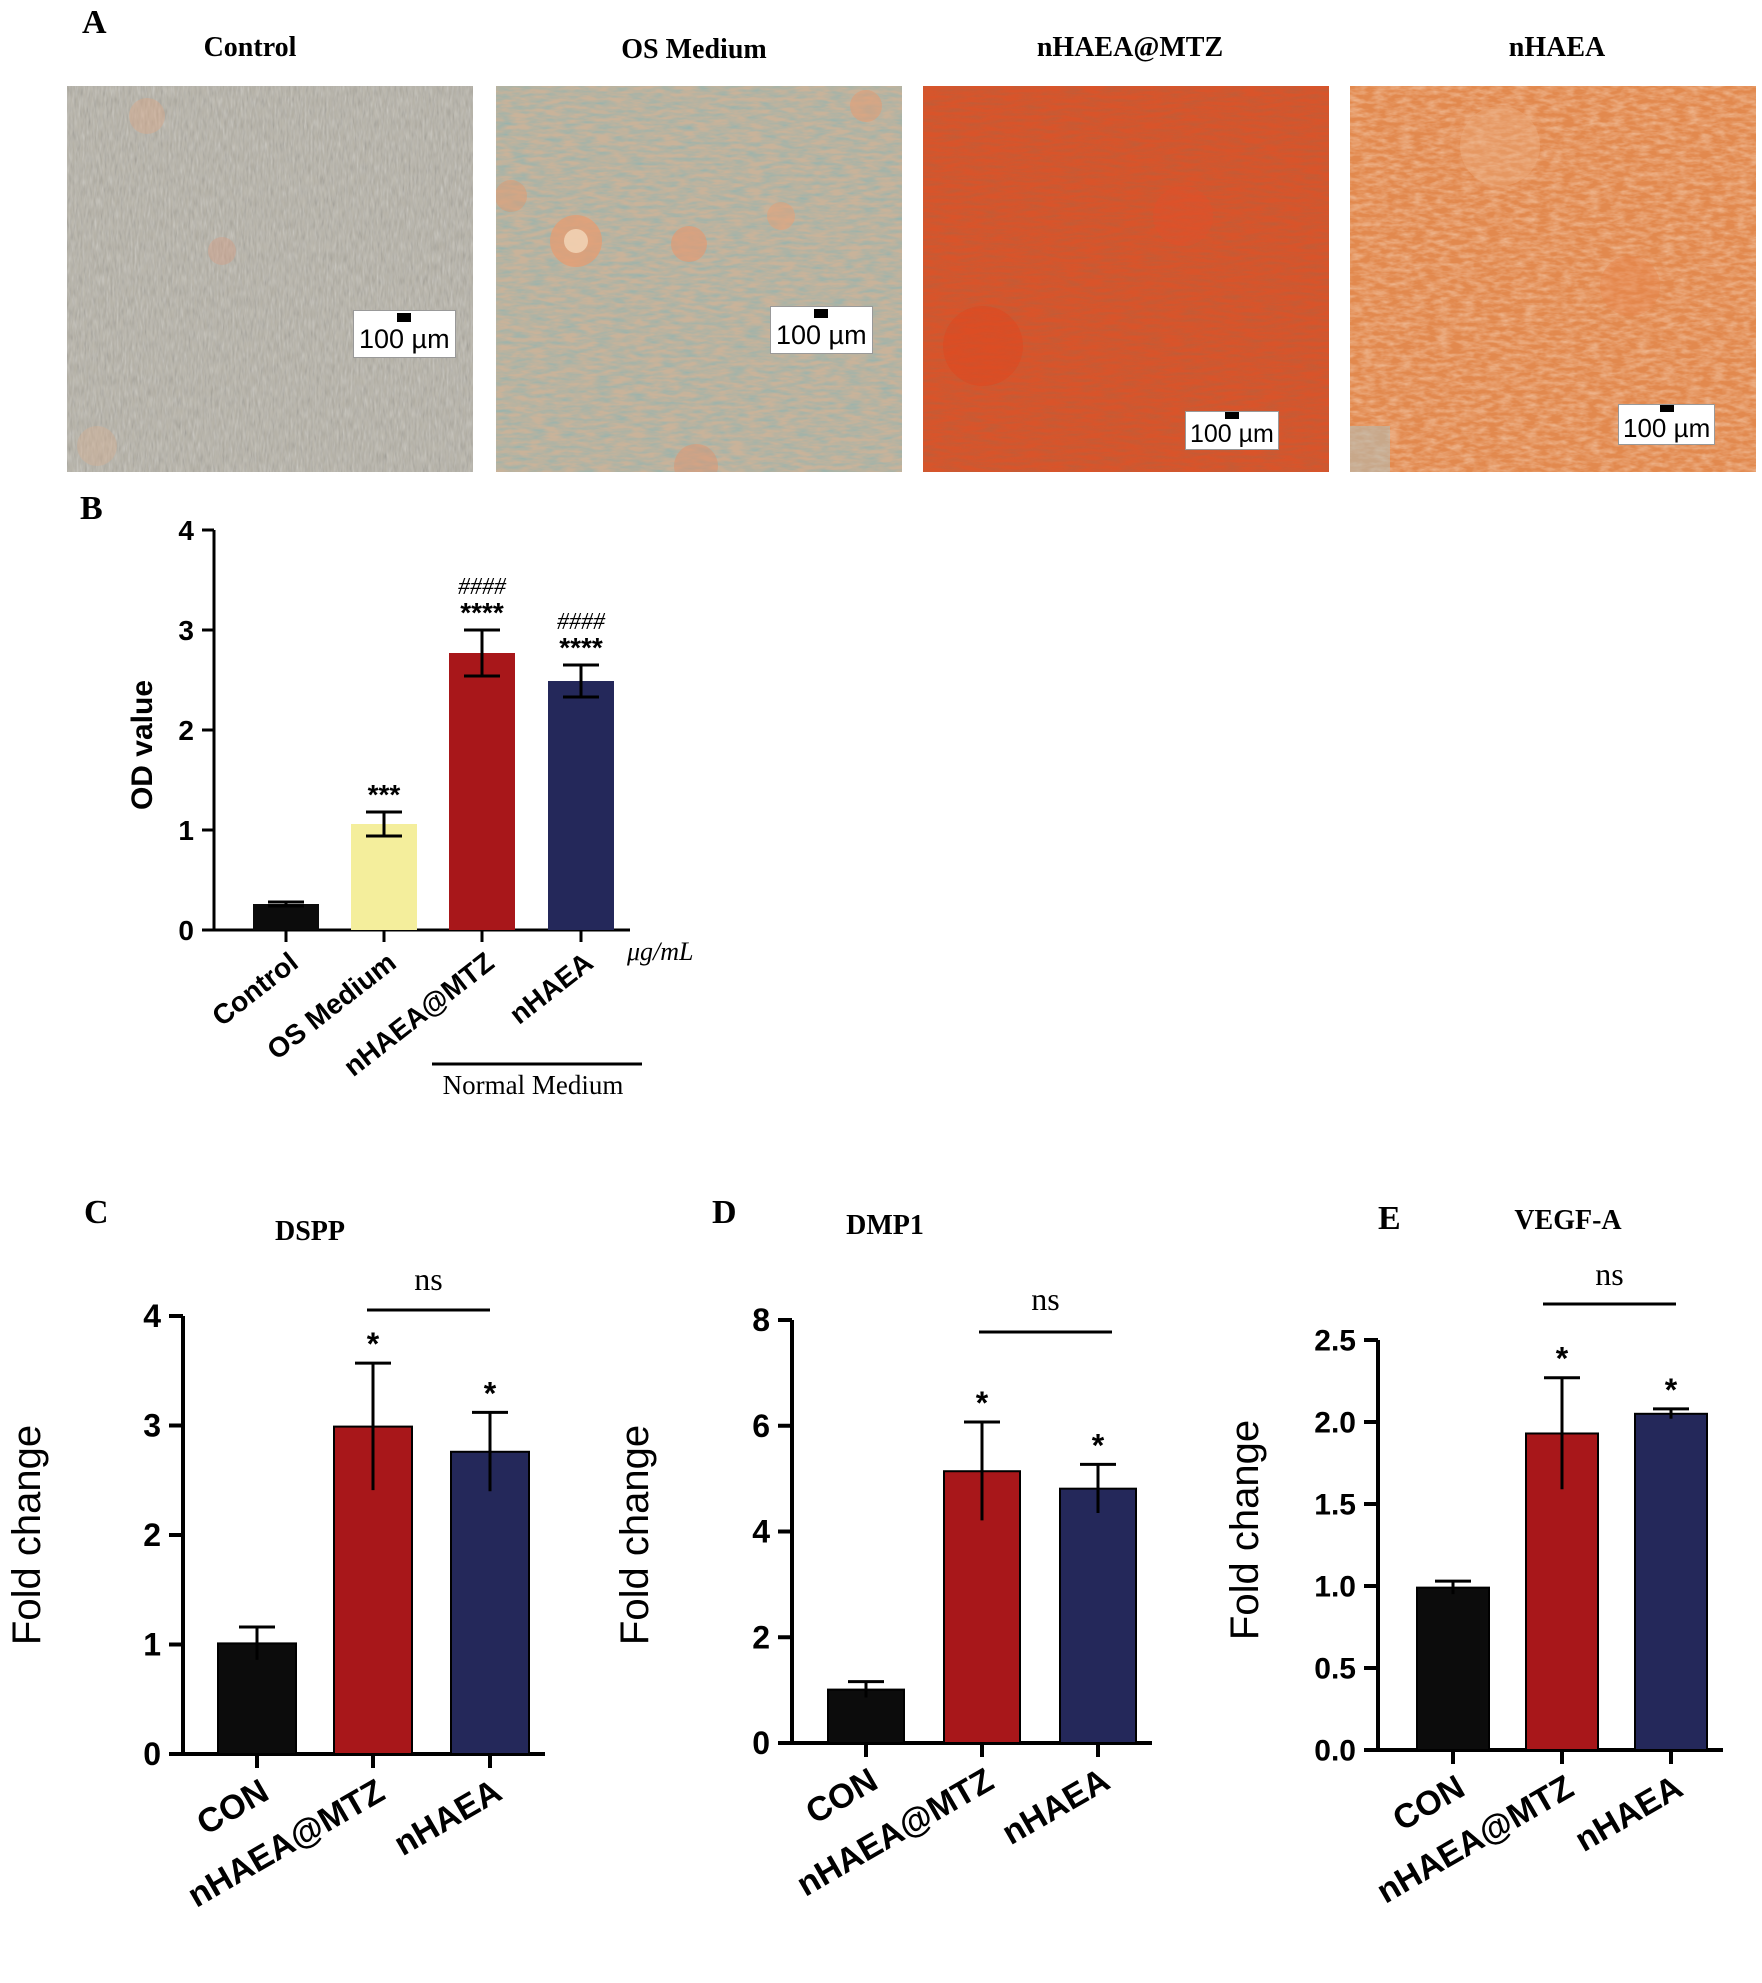 Image resolution: width=1762 pixels, height=1983 pixels. Describe the element at coordinates (1335, 1751) in the screenshot. I see `y-tick-label: 0.0` at that location.